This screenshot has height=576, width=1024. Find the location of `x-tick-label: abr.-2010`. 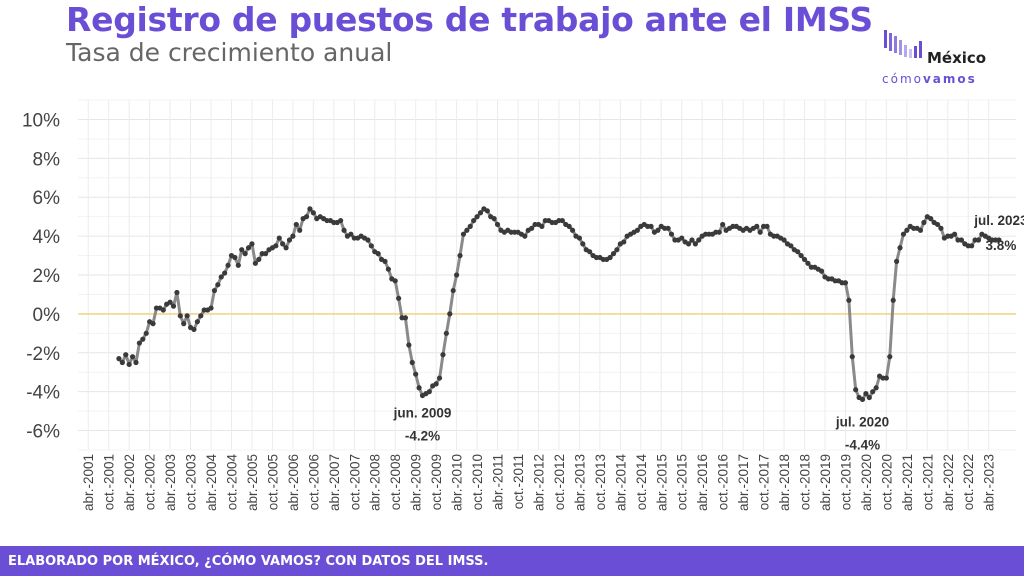

x-tick-label: abr.-2010 is located at coordinates (457, 482).